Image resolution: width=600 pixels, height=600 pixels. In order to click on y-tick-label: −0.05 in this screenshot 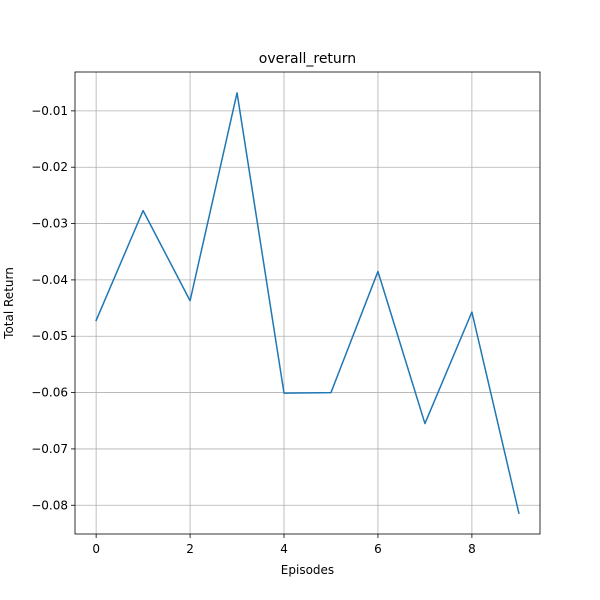, I will do `click(49, 336)`.